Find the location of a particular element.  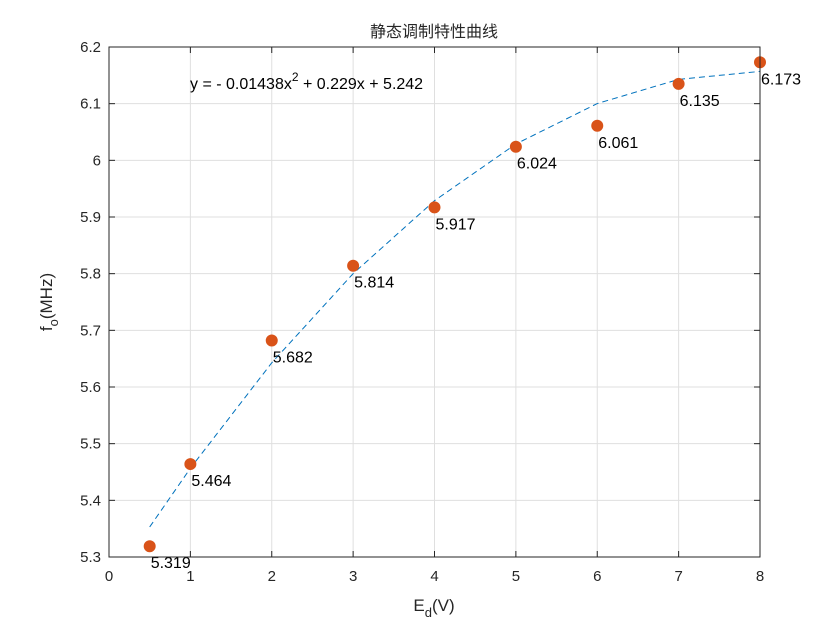

y-tick-label-7: 6 is located at coordinates (97, 160).